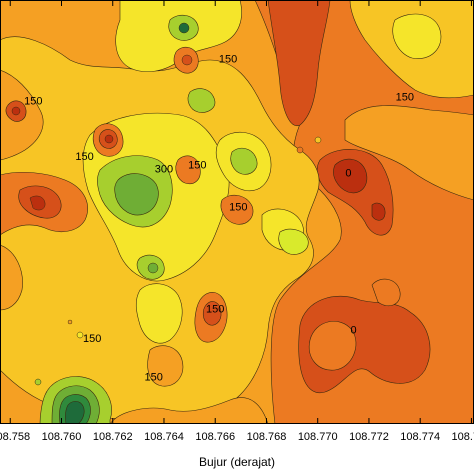 The image size is (474, 474). What do you see at coordinates (237, 462) in the screenshot?
I see `x-axis-title: Bujur (derajat)` at bounding box center [237, 462].